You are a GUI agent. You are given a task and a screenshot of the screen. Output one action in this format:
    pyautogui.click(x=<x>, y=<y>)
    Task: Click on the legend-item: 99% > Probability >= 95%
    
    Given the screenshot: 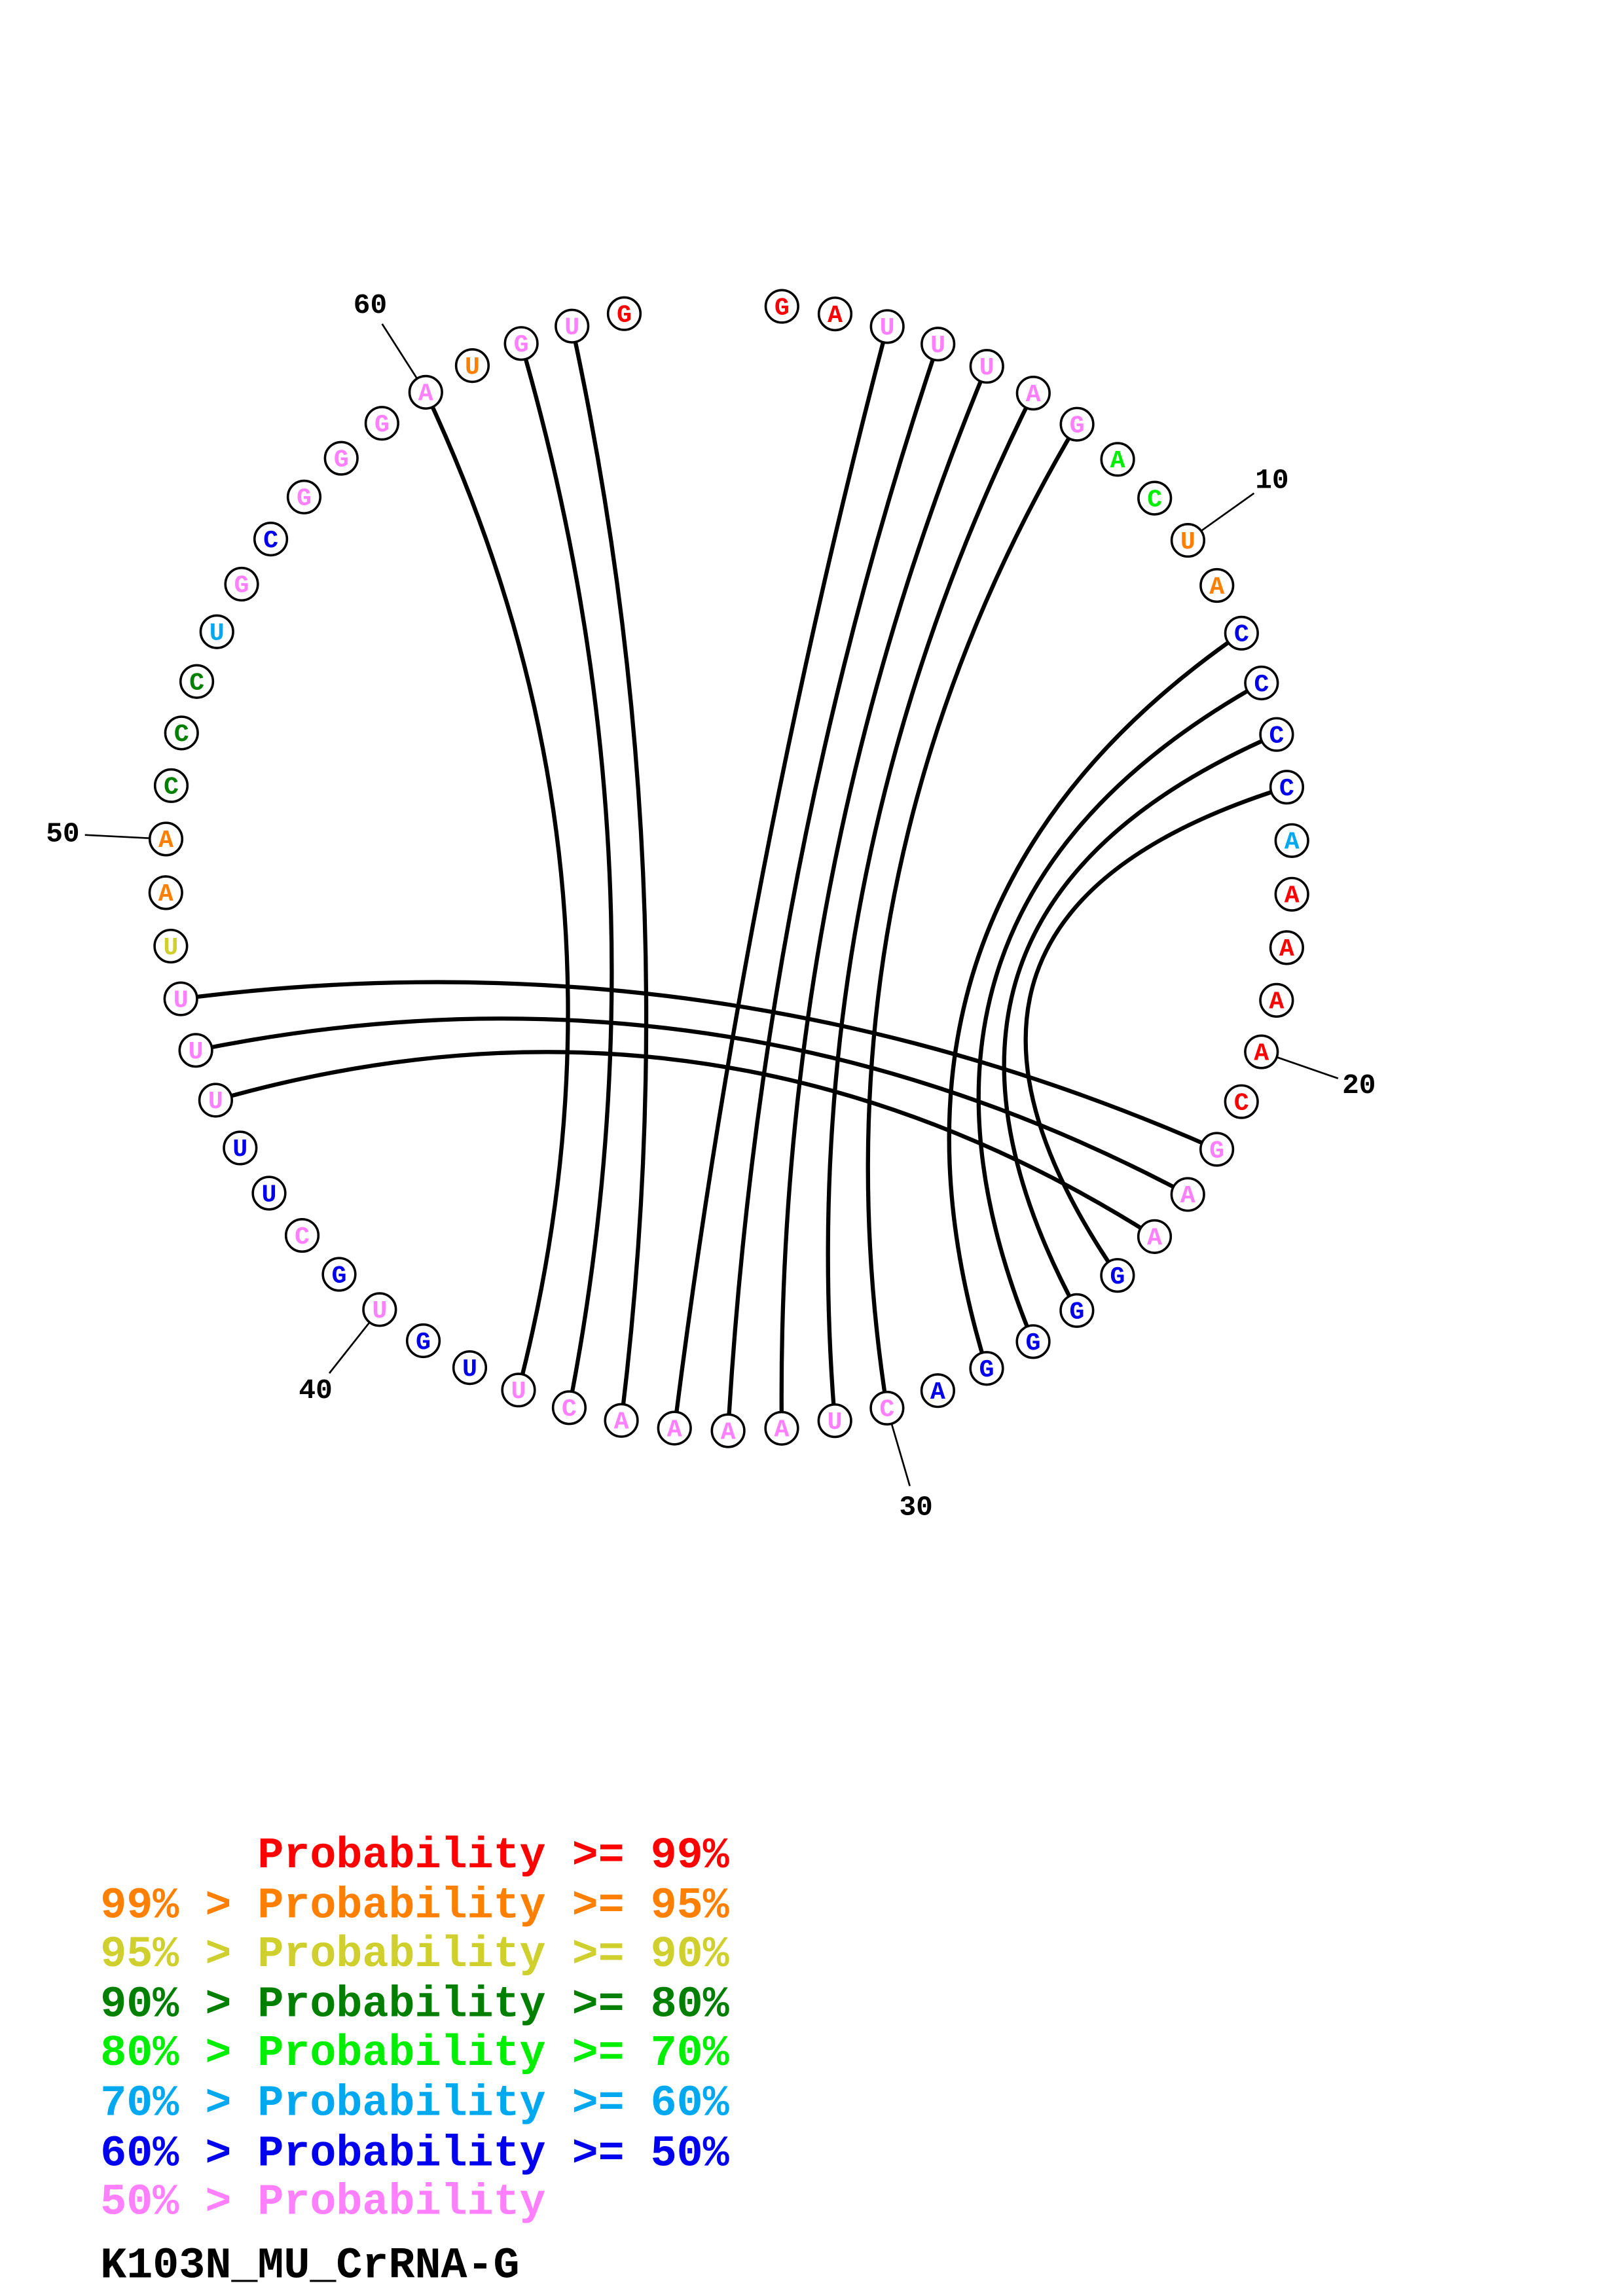 What is the action you would take?
    pyautogui.click(x=414, y=1907)
    